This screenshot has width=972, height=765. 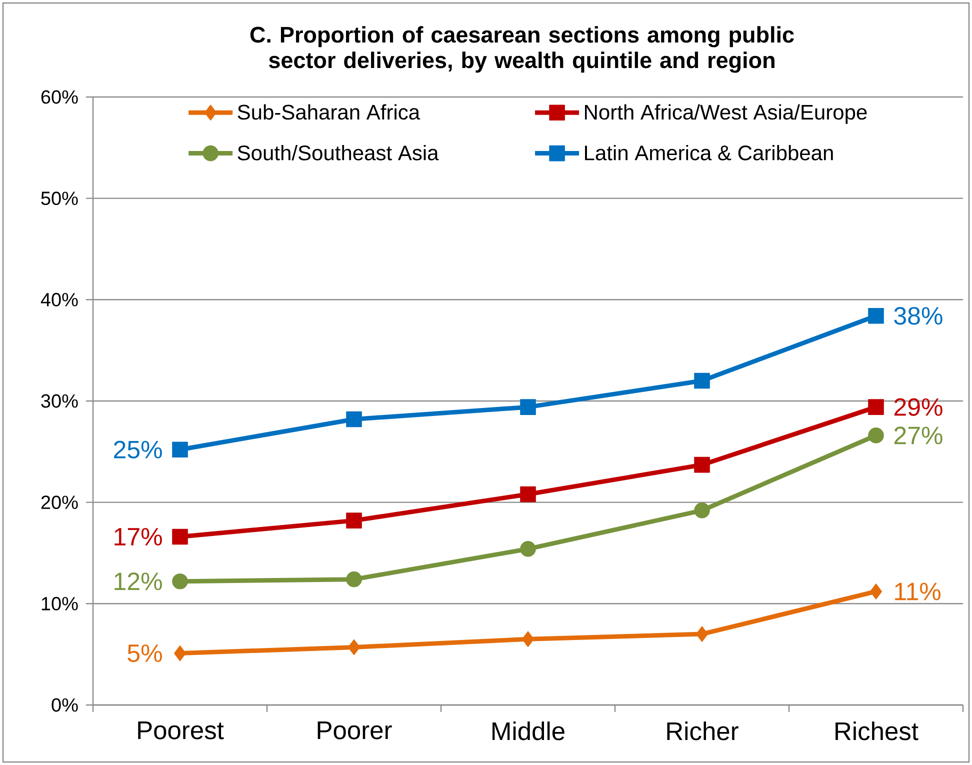 What do you see at coordinates (329, 112) in the screenshot?
I see `legend-label: Sub-Saharan Africa` at bounding box center [329, 112].